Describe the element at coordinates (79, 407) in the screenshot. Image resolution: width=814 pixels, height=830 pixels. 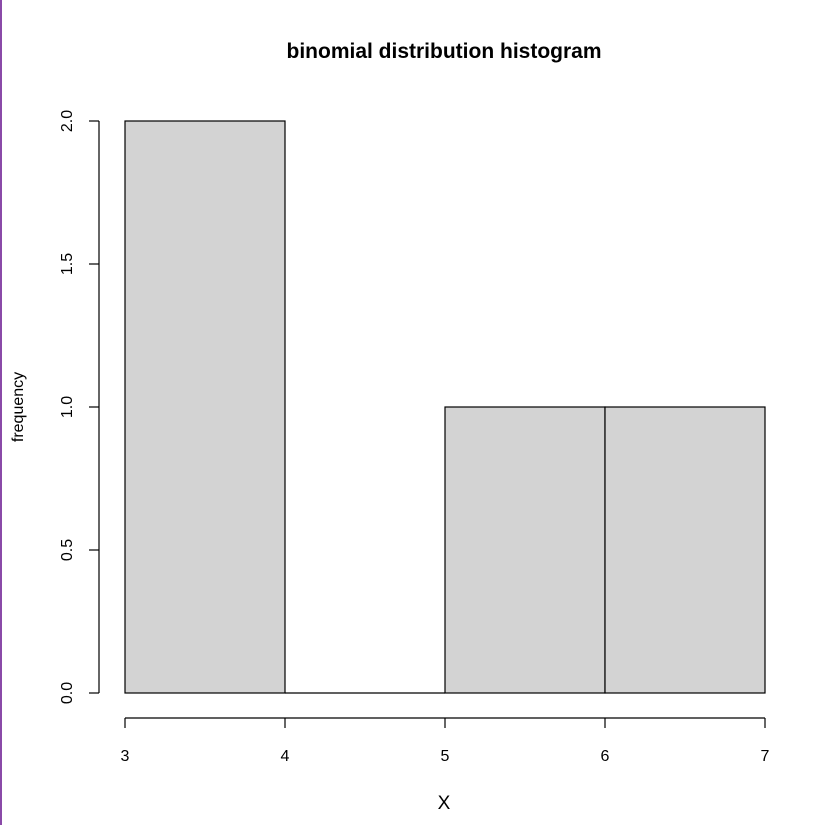
I see `y-axis: 0.0 0.5 1.0 1.5 2.0` at that location.